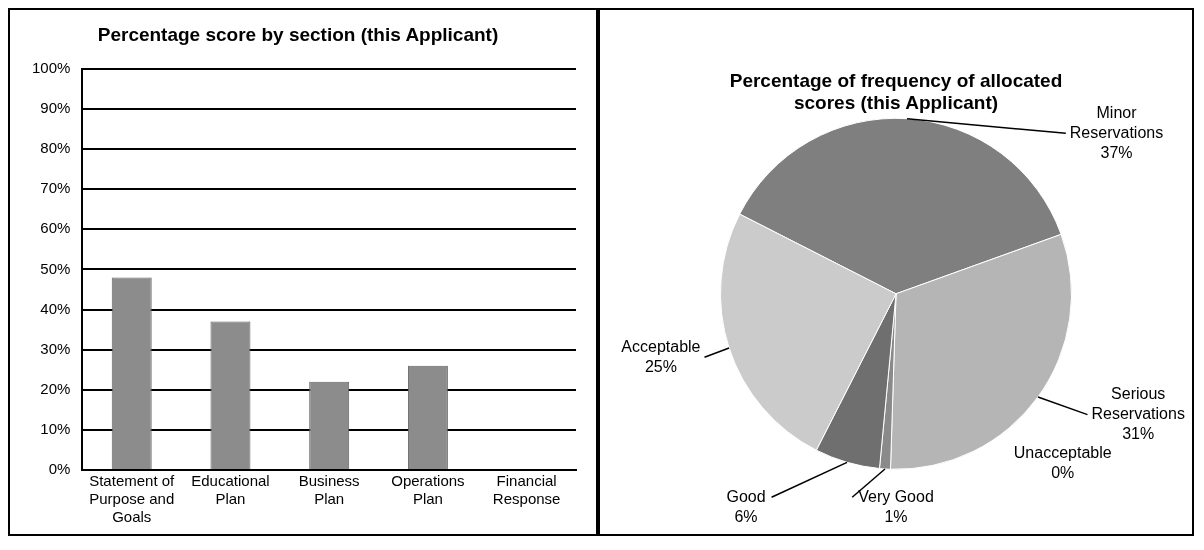 This screenshot has height=550, width=1204. What do you see at coordinates (1116, 152) in the screenshot?
I see `data-label: 37%` at bounding box center [1116, 152].